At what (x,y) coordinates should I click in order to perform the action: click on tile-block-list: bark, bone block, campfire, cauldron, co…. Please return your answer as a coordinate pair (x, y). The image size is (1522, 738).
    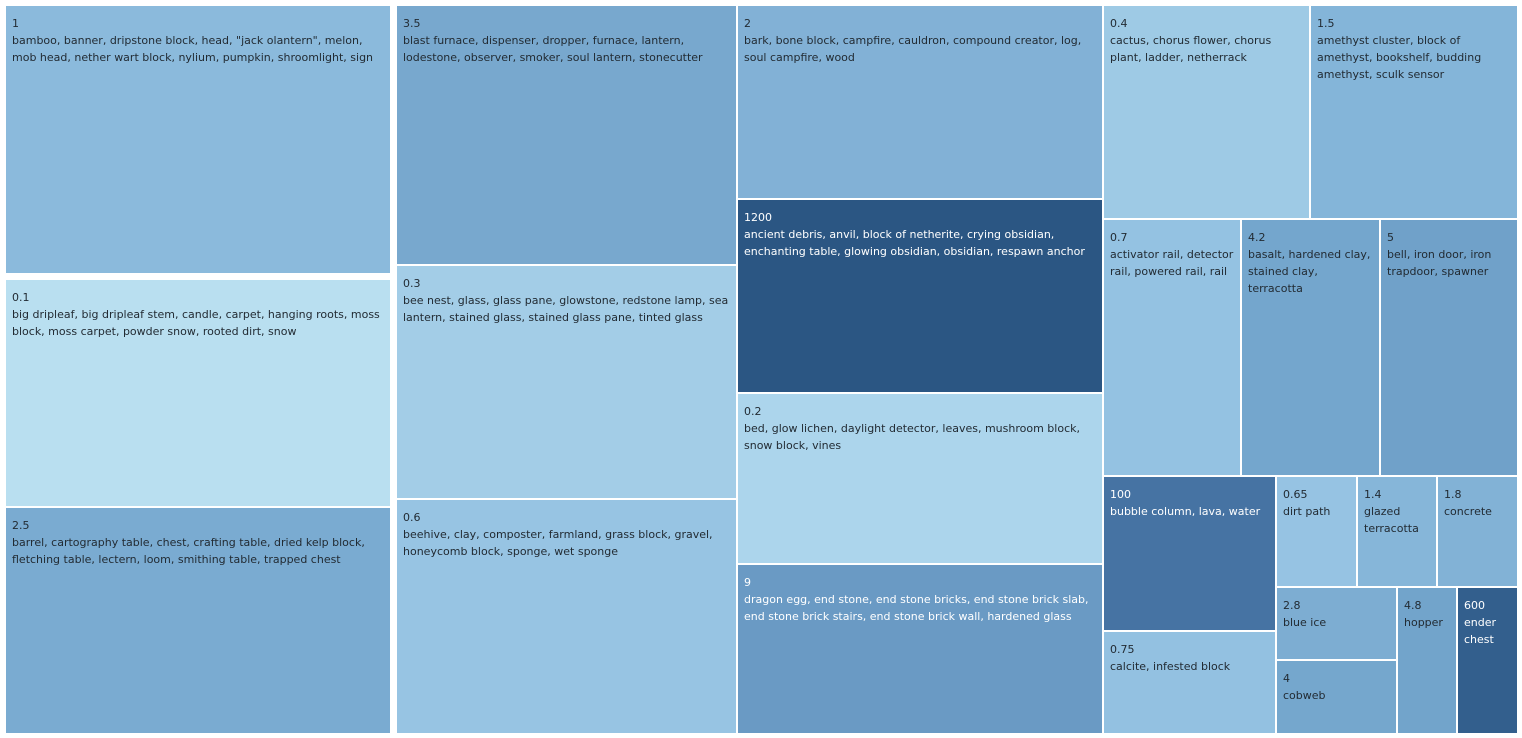
    Looking at the image, I should click on (913, 49).